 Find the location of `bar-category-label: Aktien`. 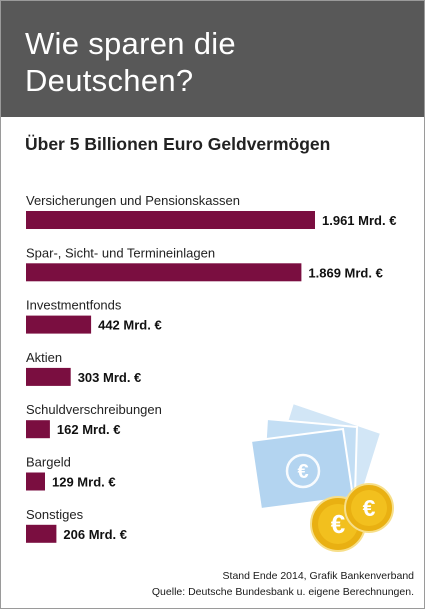

bar-category-label: Aktien is located at coordinates (44, 357).